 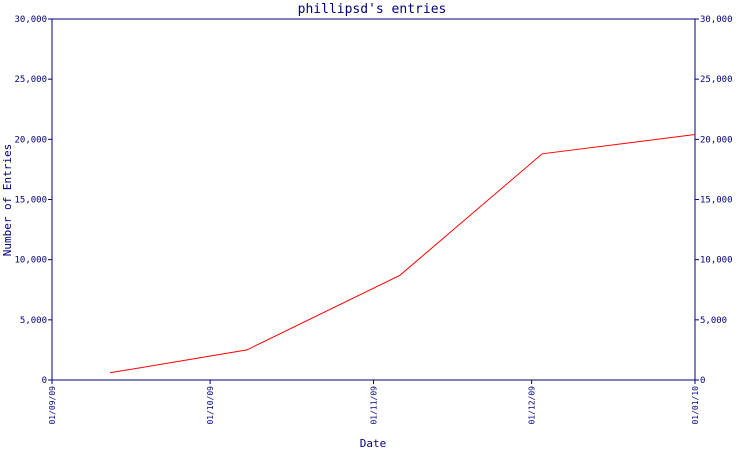 What do you see at coordinates (44, 381) in the screenshot?
I see `y-tick-label-left: 0` at bounding box center [44, 381].